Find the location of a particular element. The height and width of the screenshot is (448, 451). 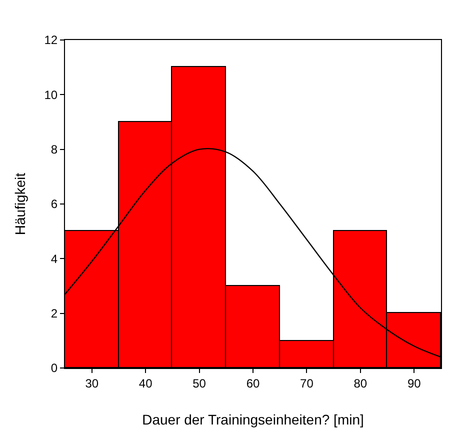

y-tick-label: 12 is located at coordinates (51, 40).